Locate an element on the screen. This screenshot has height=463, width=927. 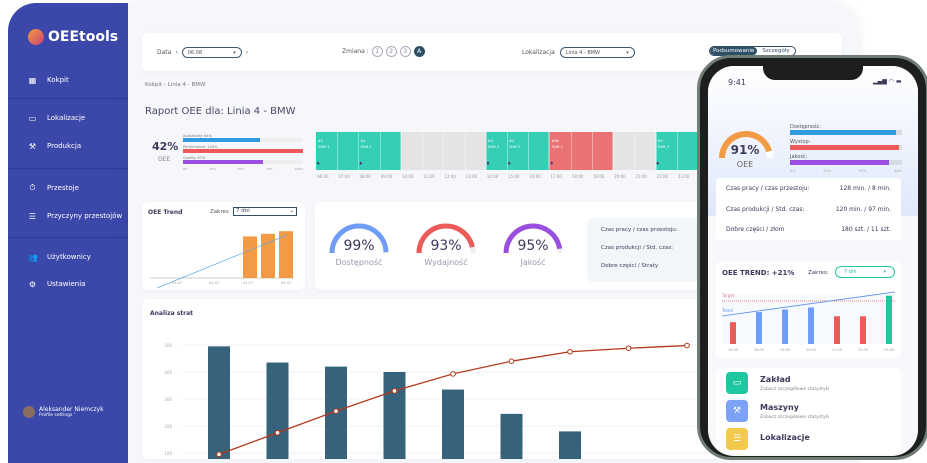
stopwatch-icon: ⏱ is located at coordinates (32, 187).